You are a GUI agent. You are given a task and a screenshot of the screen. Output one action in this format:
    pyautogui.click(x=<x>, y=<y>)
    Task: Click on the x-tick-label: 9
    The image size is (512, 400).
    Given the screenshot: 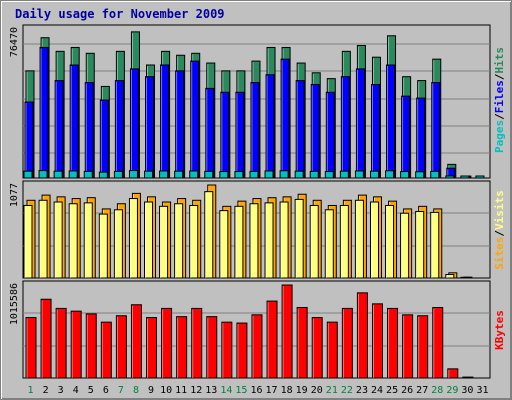 What is the action you would take?
    pyautogui.click(x=151, y=390)
    